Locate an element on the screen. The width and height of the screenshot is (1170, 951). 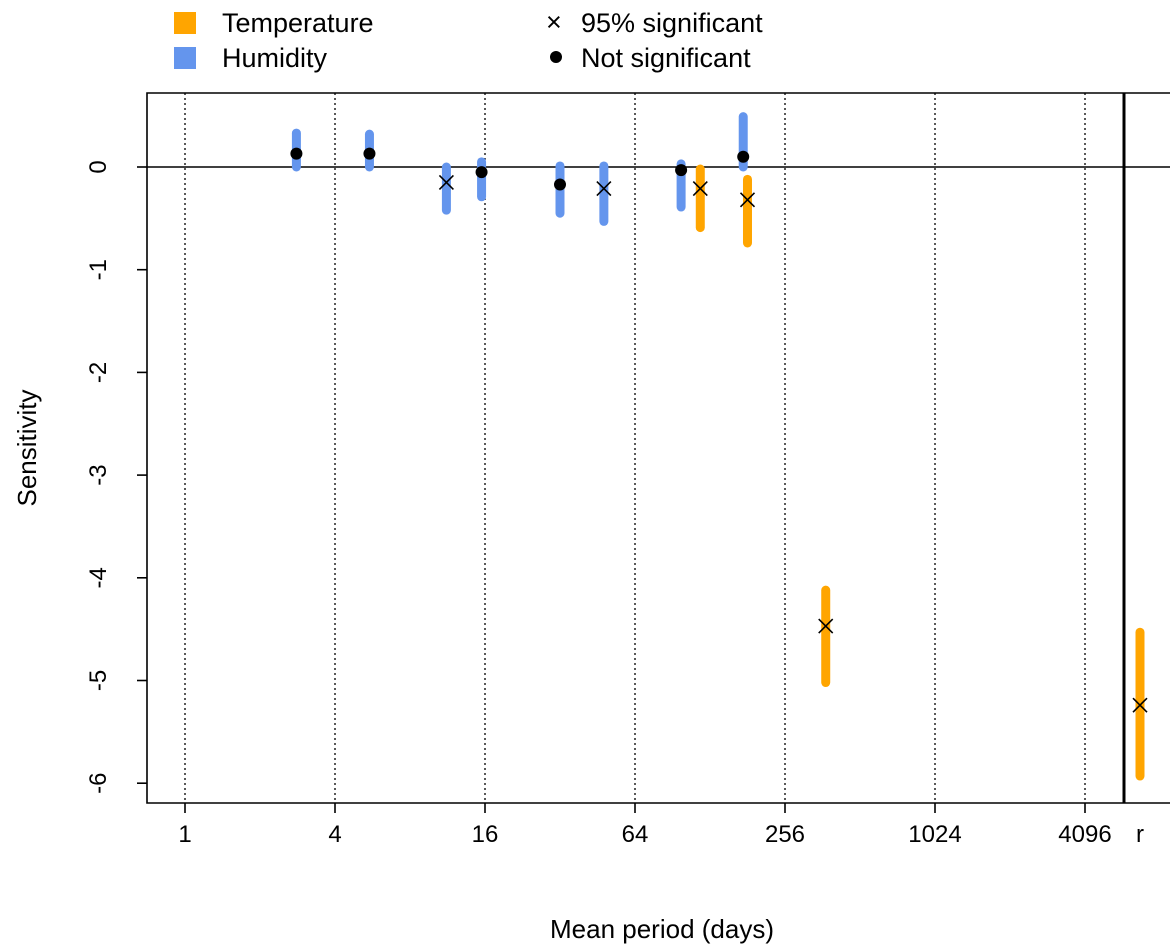
x-tick-label: 1 is located at coordinates (184, 834).